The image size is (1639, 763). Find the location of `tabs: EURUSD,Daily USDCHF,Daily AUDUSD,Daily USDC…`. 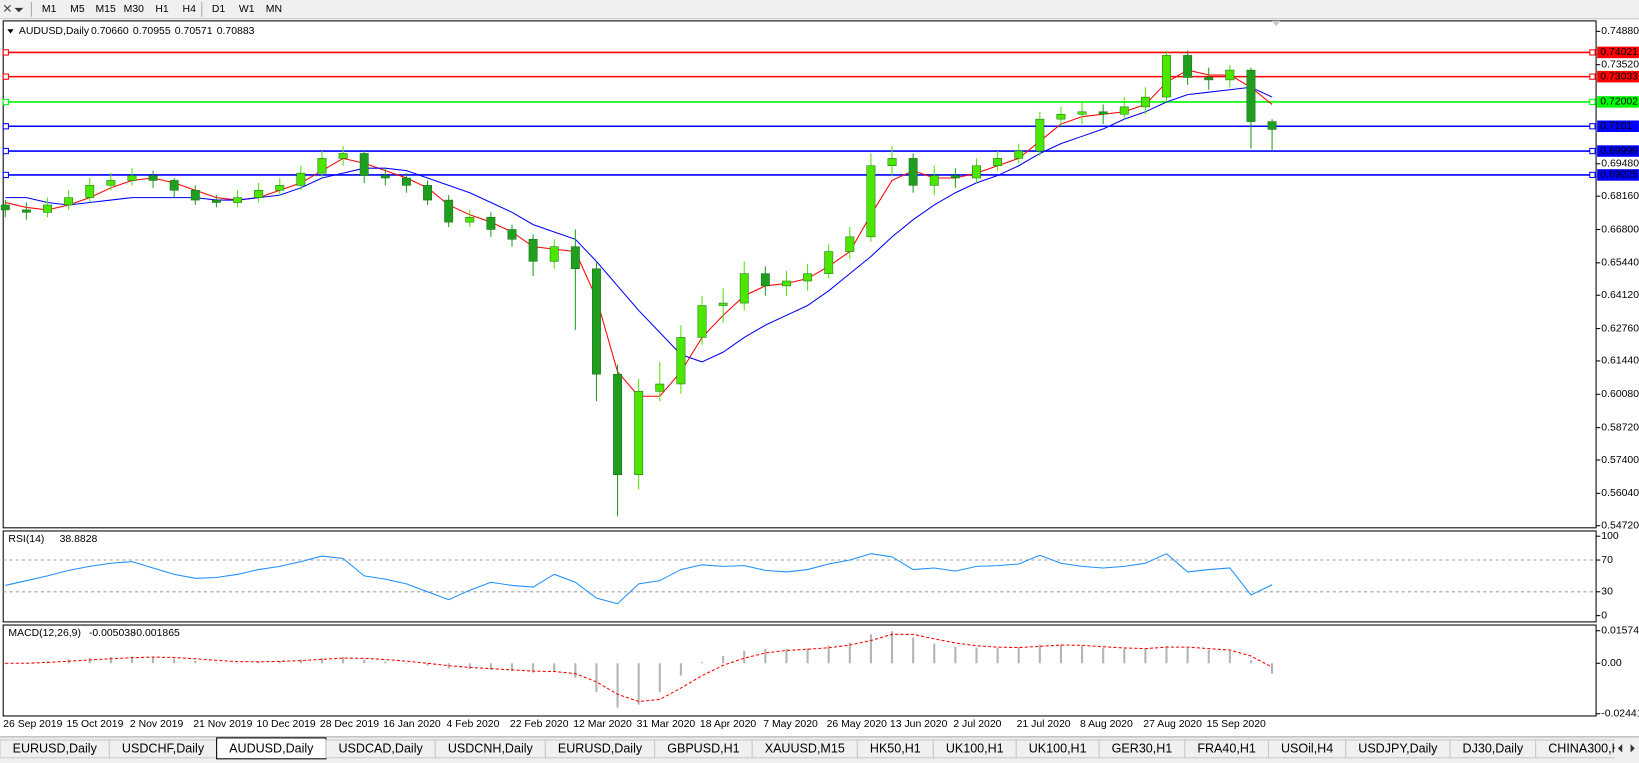

tabs: EURUSD,Daily USDCHF,Daily AUDUSD,Daily USDC… is located at coordinates (819, 748).